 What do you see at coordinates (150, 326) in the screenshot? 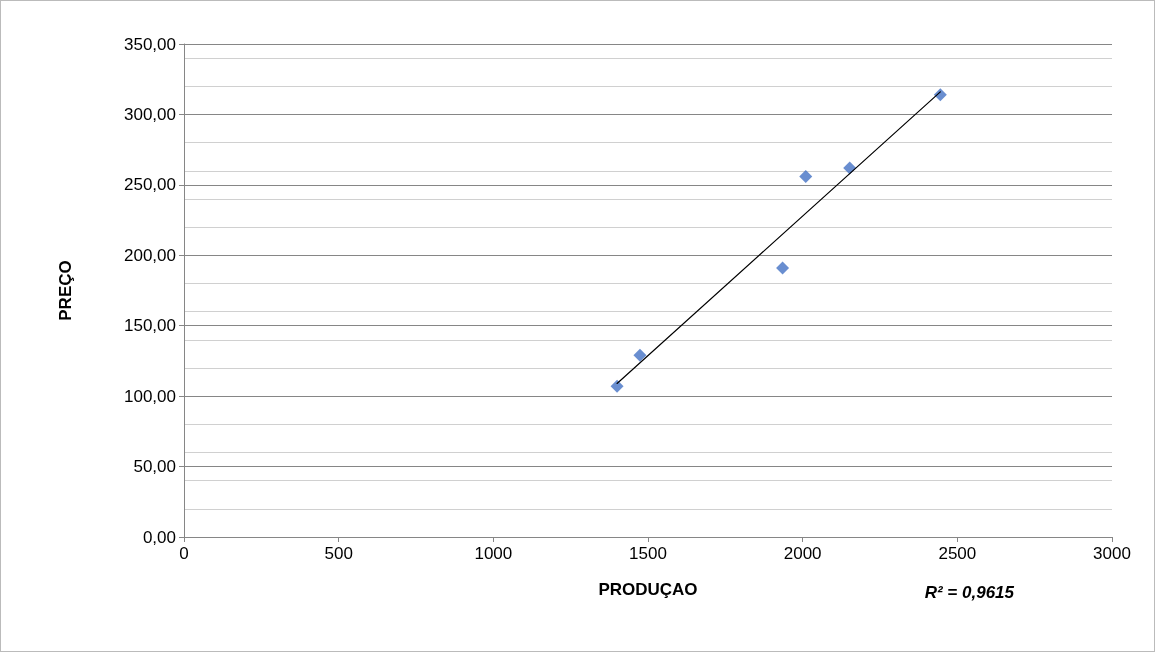
I see `y-tick-label: 150,00` at bounding box center [150, 326].